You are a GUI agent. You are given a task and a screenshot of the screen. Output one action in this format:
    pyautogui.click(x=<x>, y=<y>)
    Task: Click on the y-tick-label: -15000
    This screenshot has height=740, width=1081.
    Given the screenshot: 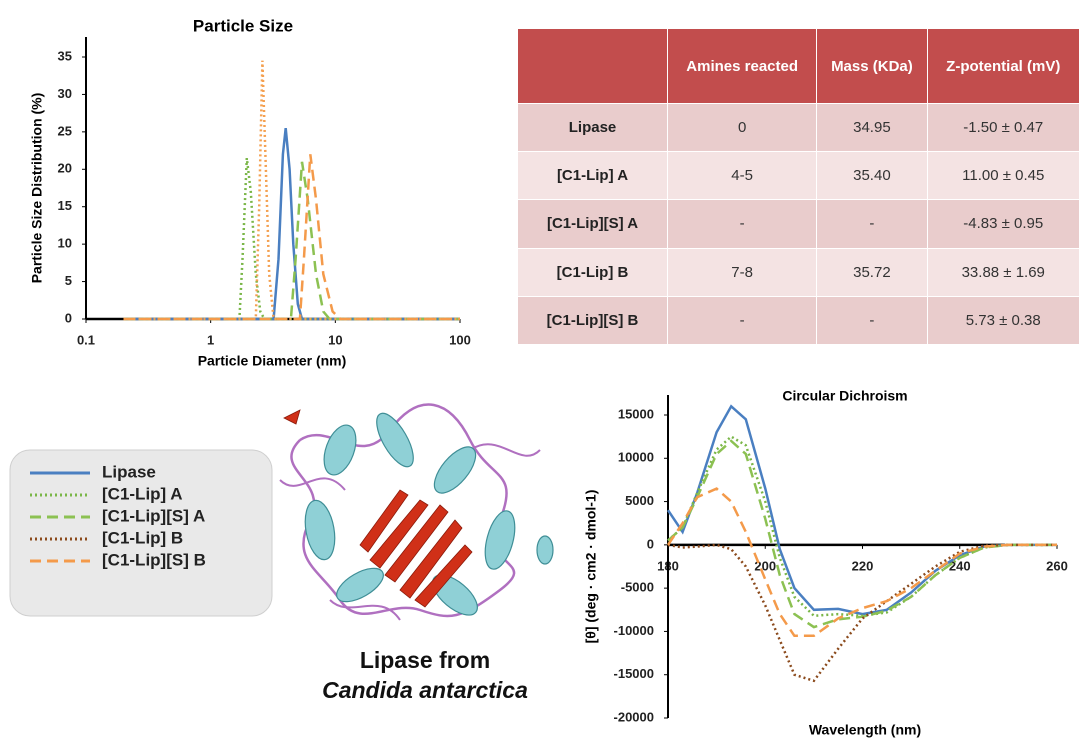 What is the action you would take?
    pyautogui.click(x=634, y=673)
    